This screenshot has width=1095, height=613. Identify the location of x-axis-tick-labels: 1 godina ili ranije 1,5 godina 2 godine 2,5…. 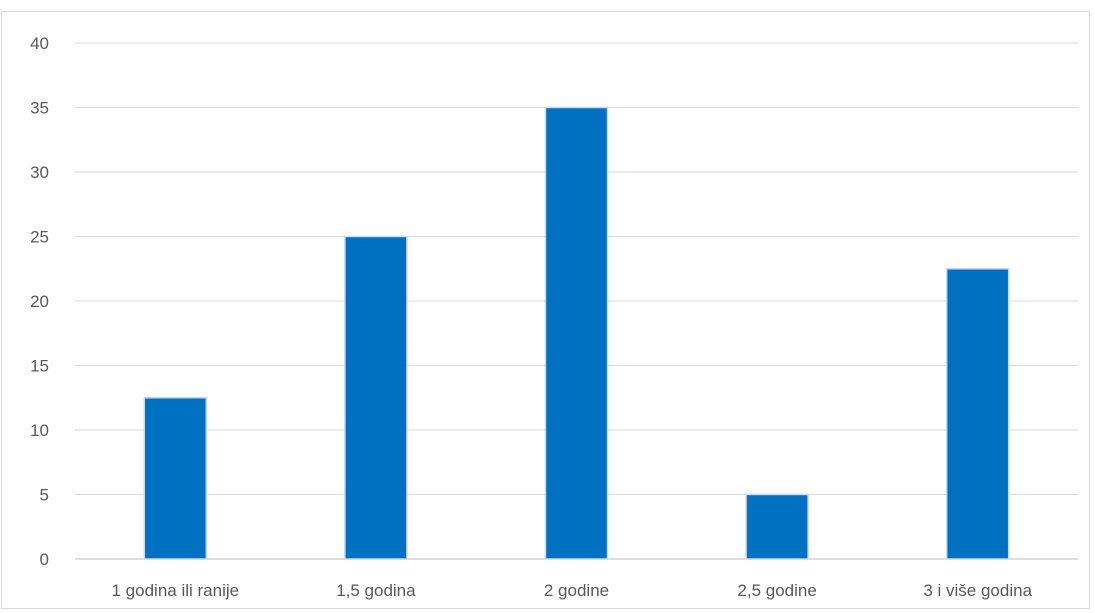
(572, 590).